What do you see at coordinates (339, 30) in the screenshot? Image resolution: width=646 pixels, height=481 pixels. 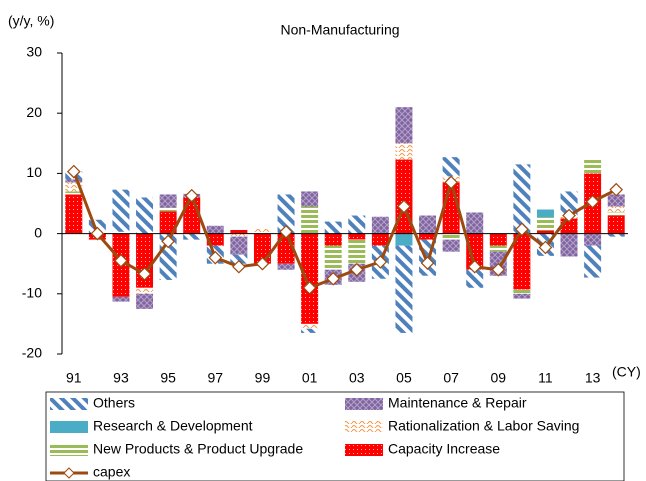 I see `chart-title: Non-Manufacturing` at bounding box center [339, 30].